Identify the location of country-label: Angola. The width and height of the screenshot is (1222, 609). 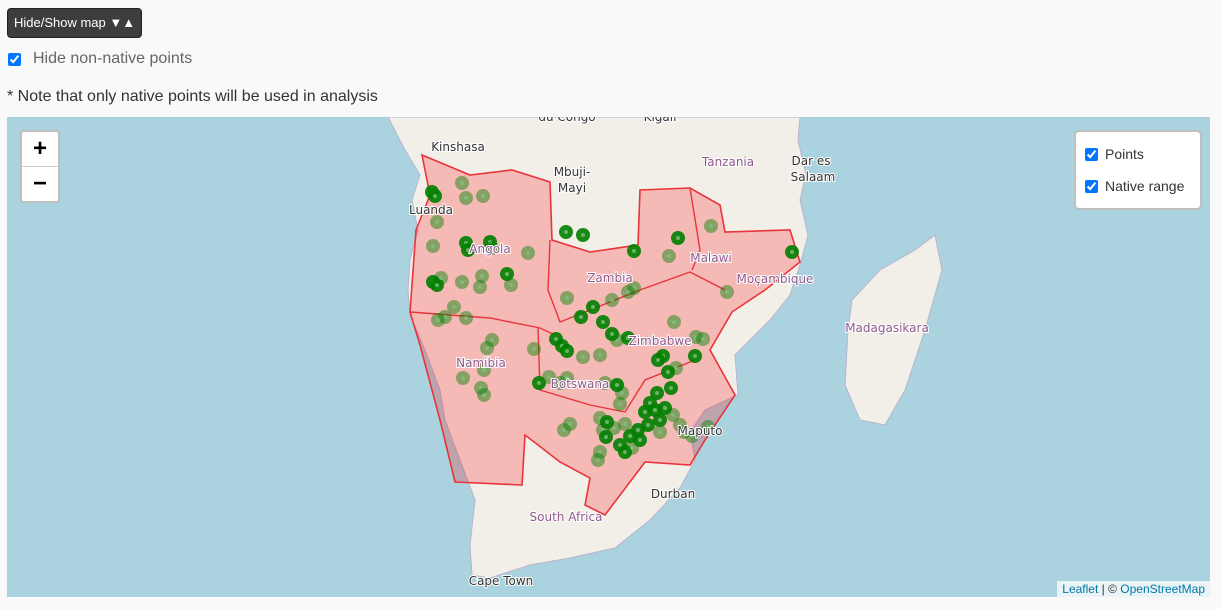
(489, 249).